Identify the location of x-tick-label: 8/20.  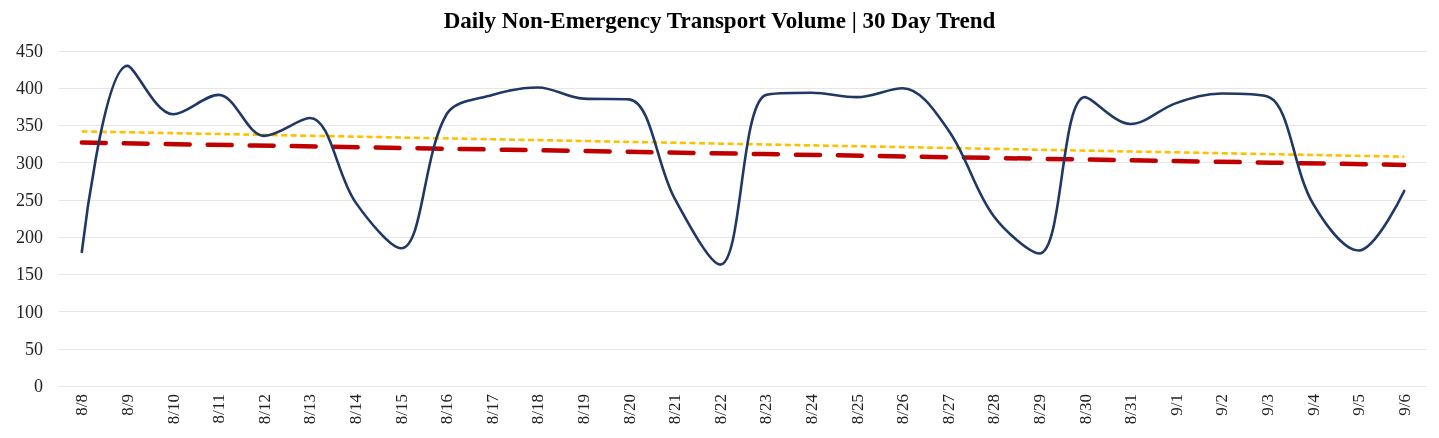
(629, 409).